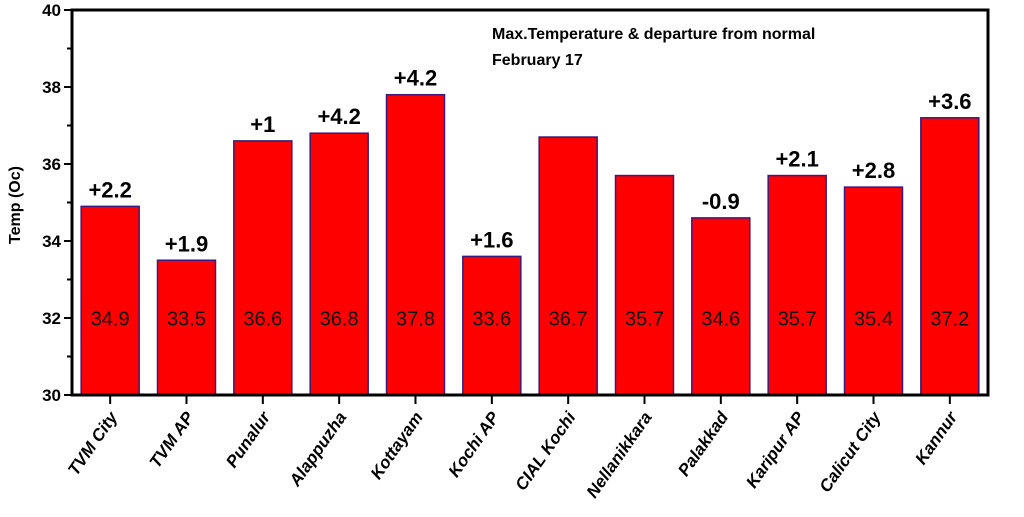 Image resolution: width=1024 pixels, height=517 pixels. Describe the element at coordinates (248, 439) in the screenshot. I see `x-tick-label: Punalur` at that location.